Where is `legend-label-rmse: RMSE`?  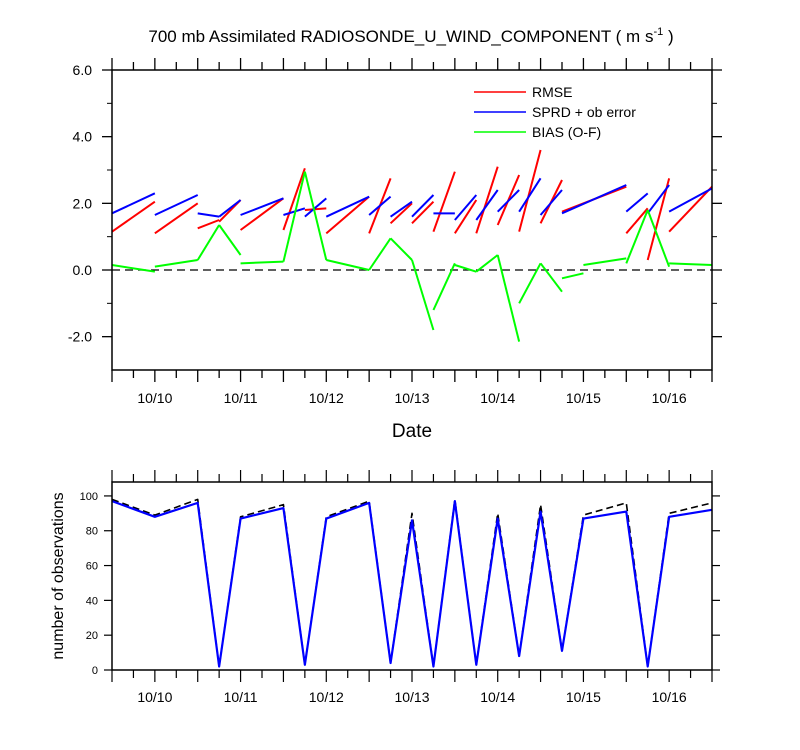 legend-label-rmse: RMSE is located at coordinates (552, 92).